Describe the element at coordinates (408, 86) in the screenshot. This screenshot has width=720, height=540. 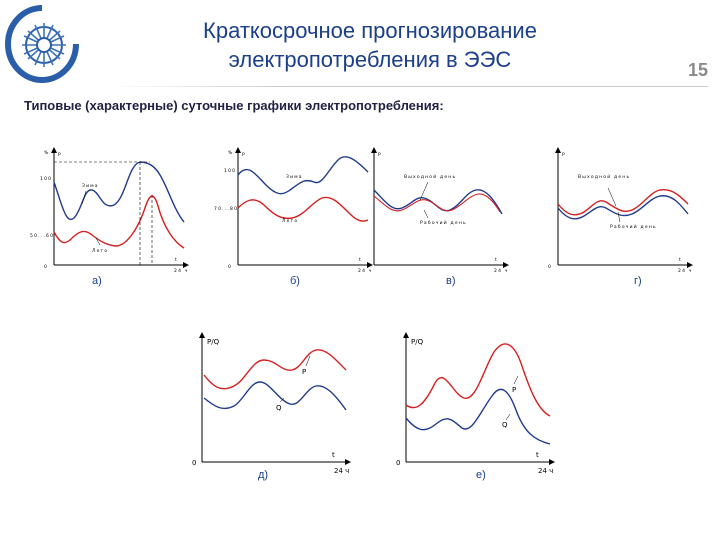
I see `header-divider` at that location.